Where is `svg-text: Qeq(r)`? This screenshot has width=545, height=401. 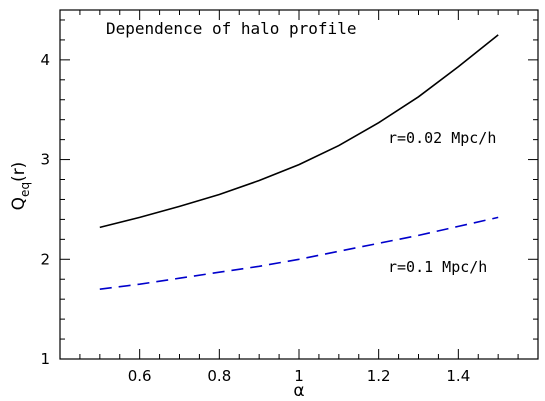
svg-text: Qeq(r) is located at coordinates (20, 186).